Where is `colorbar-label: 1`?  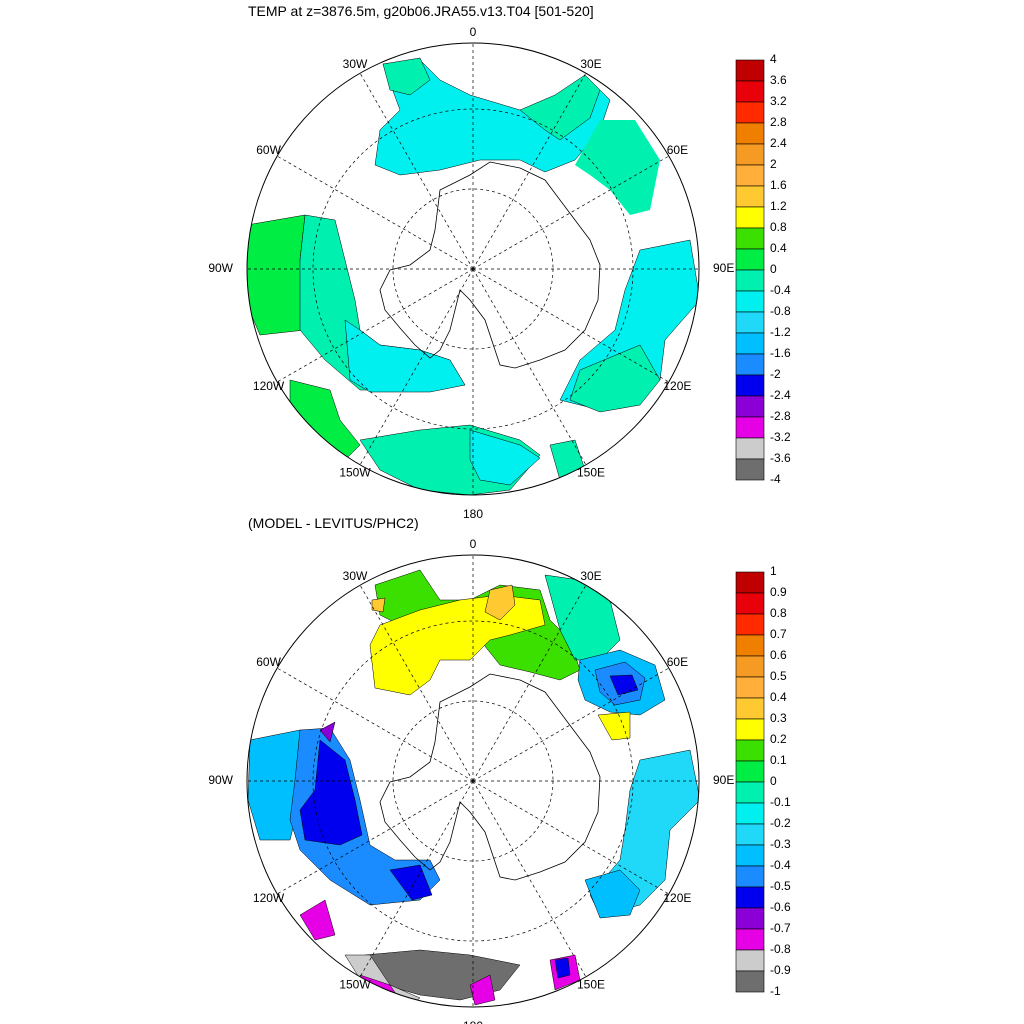 colorbar-label: 1 is located at coordinates (773, 571).